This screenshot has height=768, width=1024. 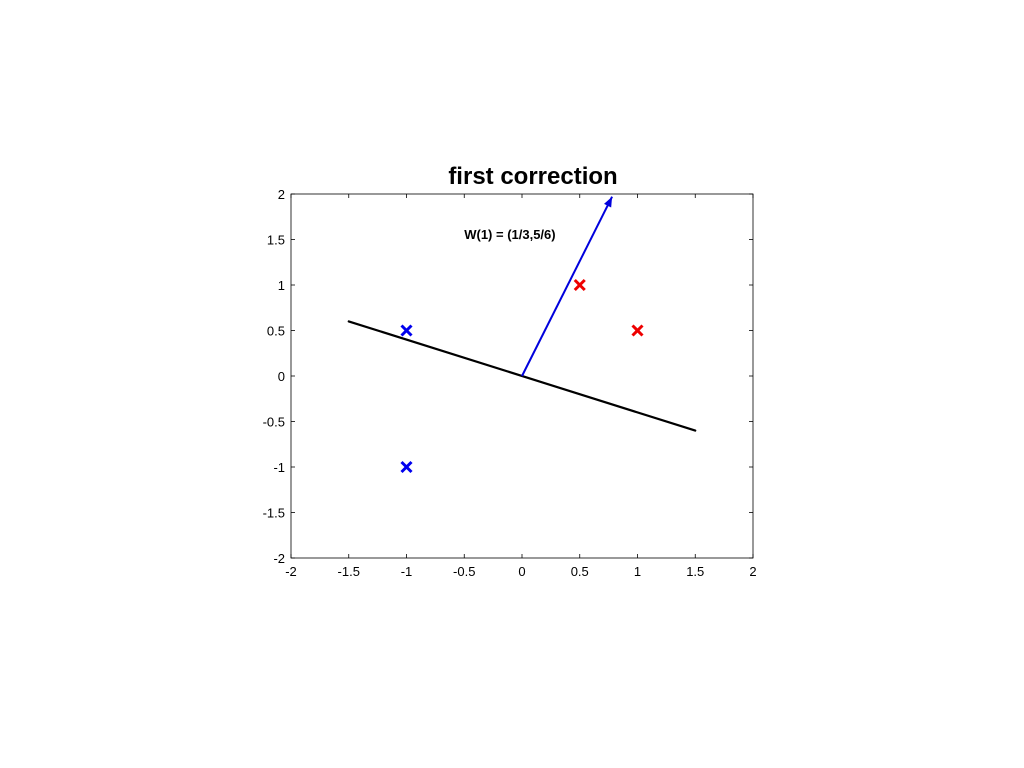 I want to click on x-tick-label: -2, so click(x=291, y=571).